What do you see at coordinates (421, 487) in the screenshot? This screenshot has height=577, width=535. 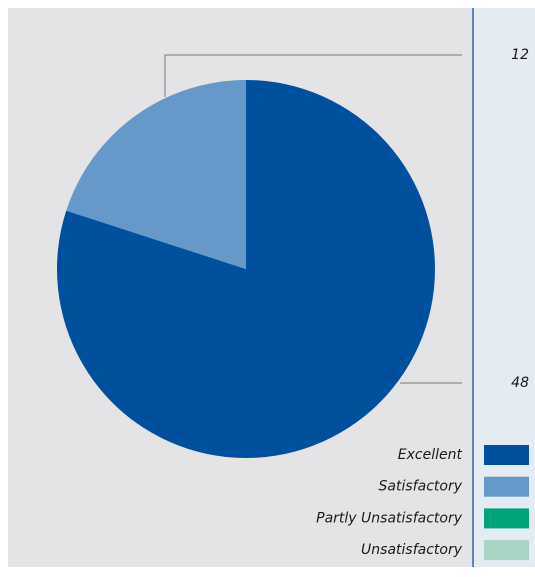 I see `legend-label: Satisfactory` at bounding box center [421, 487].